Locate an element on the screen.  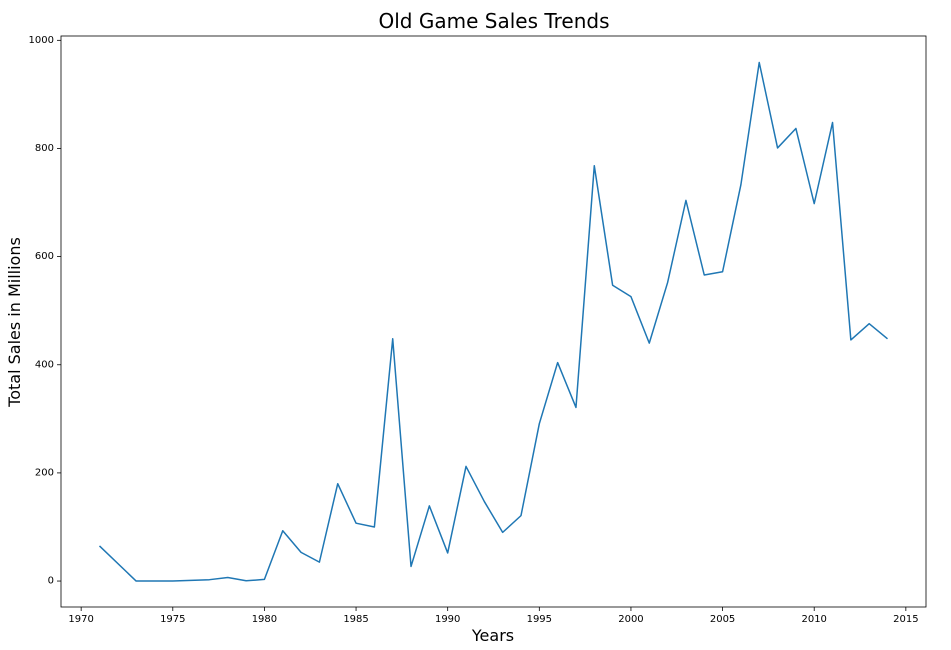
chart-title: Old Game Sales Trends is located at coordinates (494, 21).